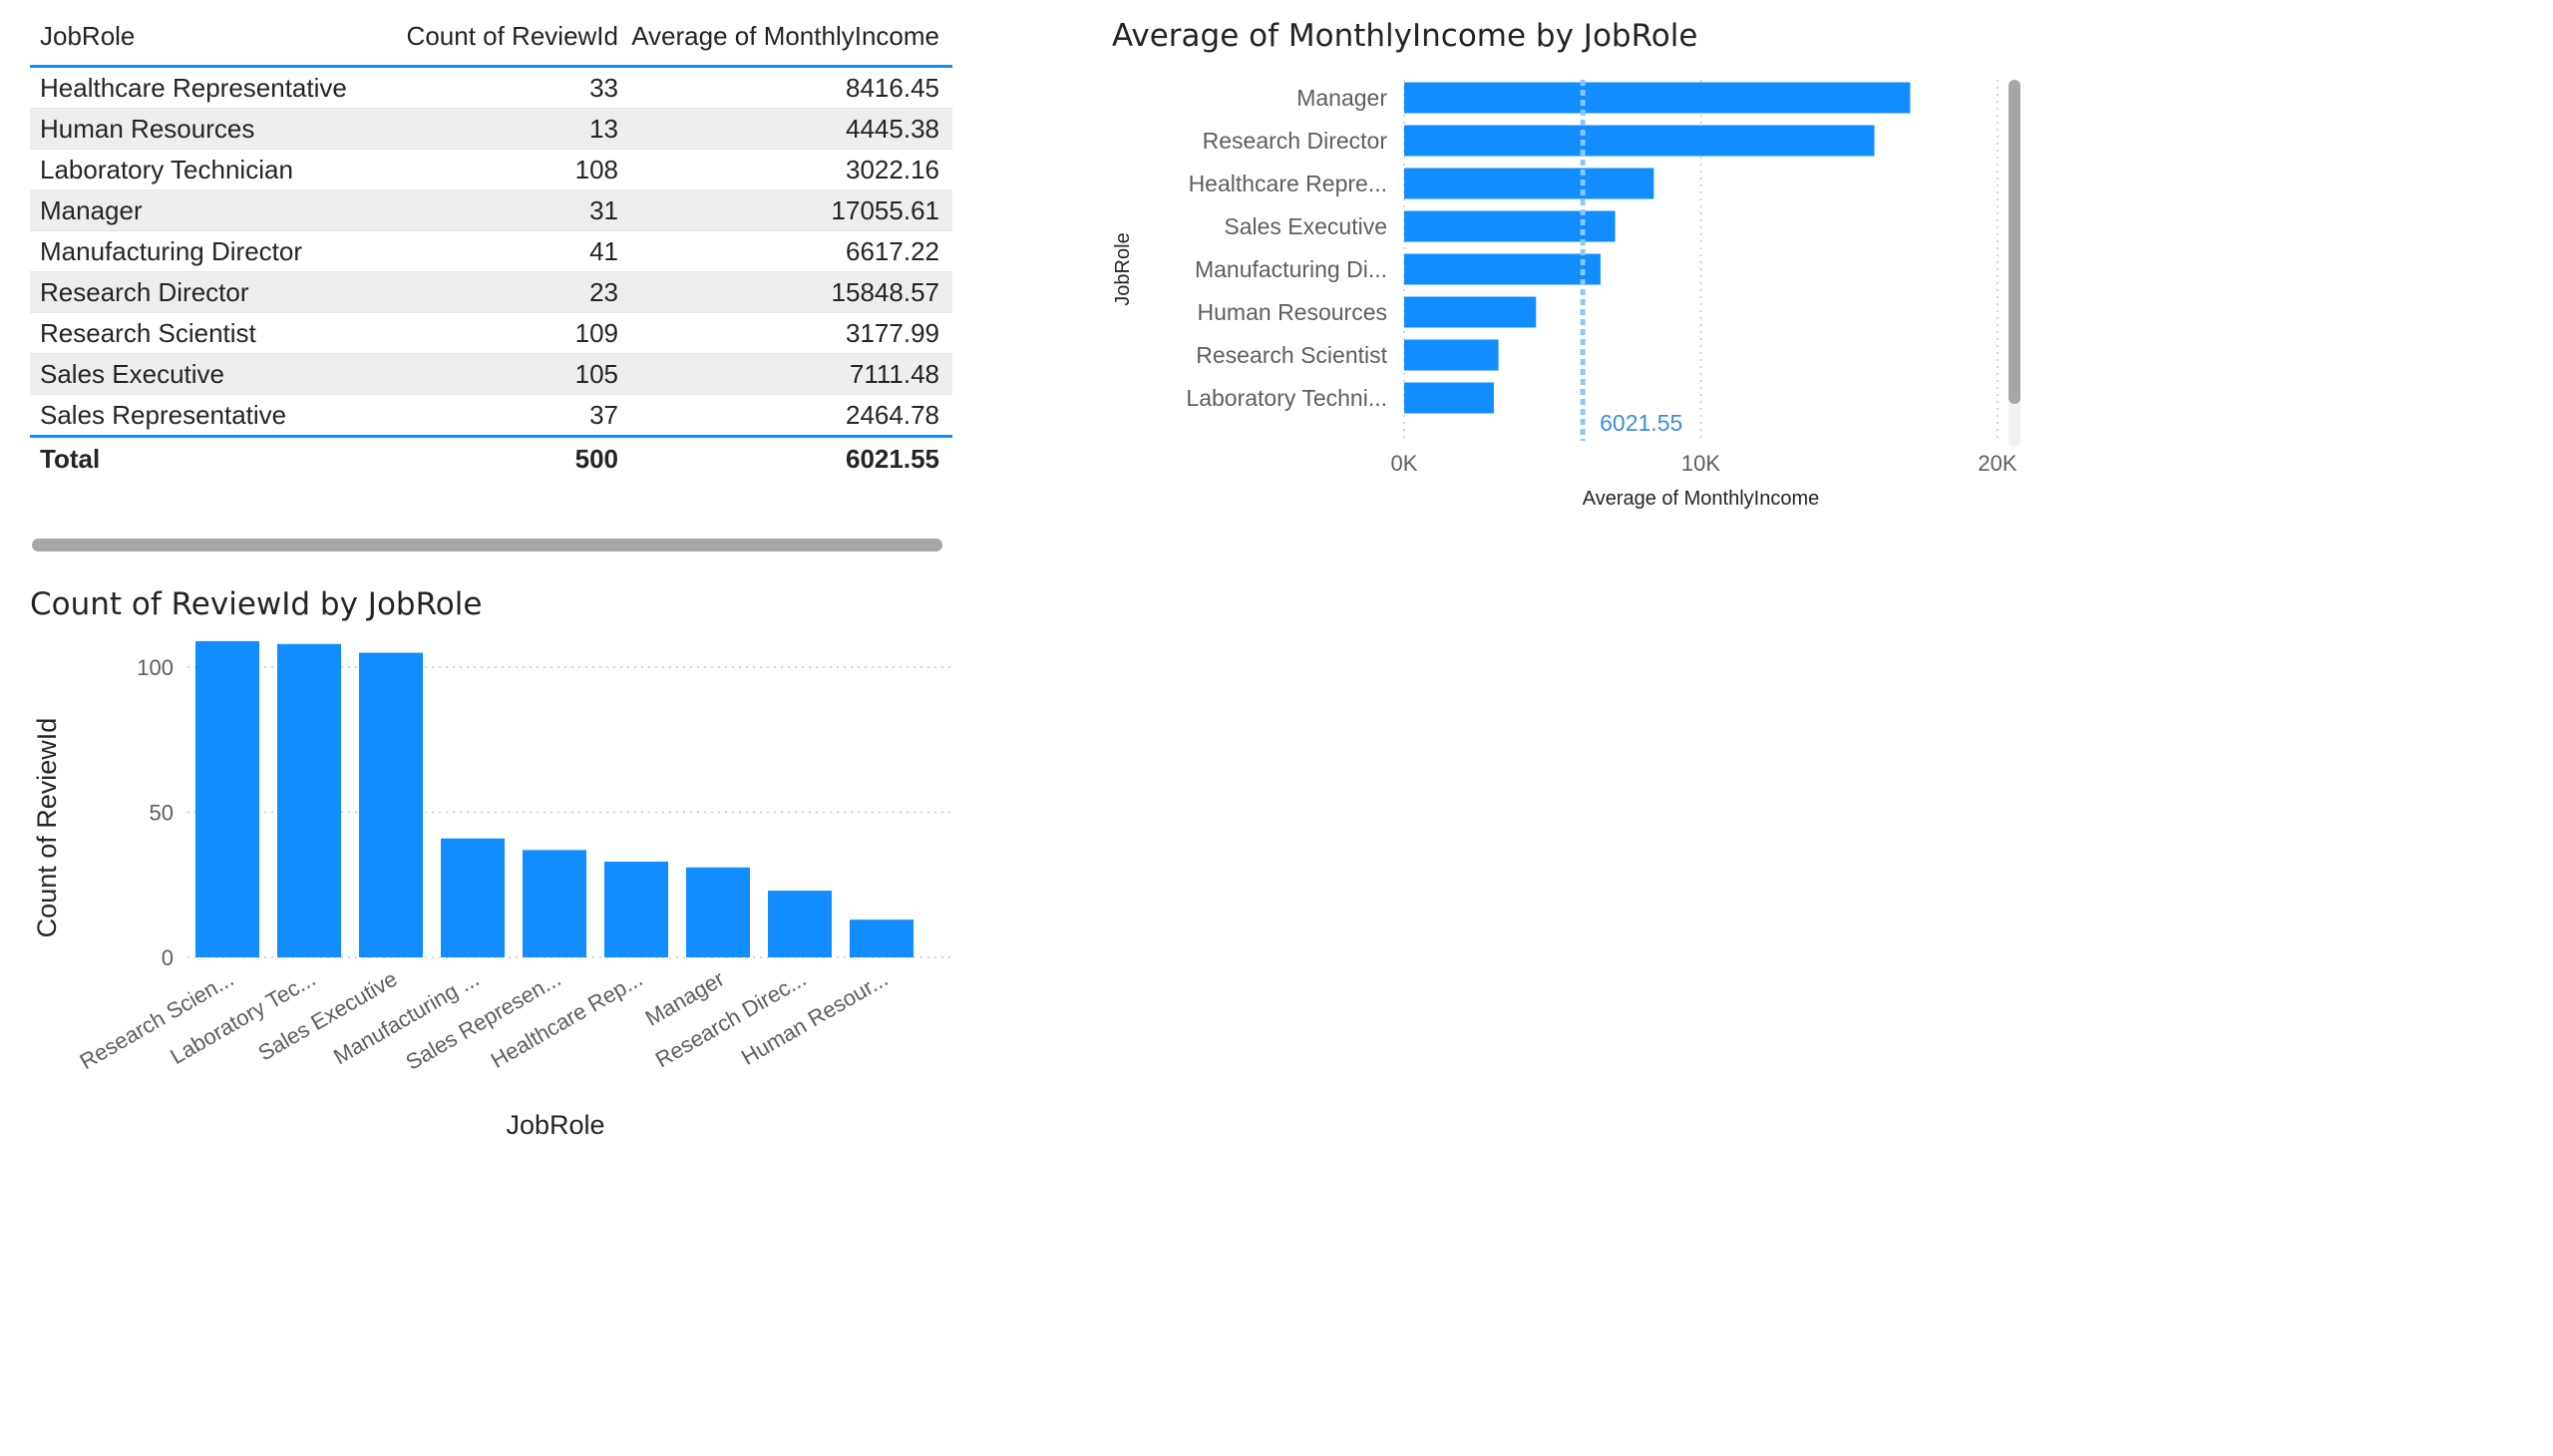 This screenshot has width=2553, height=1456. I want to click on cell-avg: 4445.38, so click(893, 128).